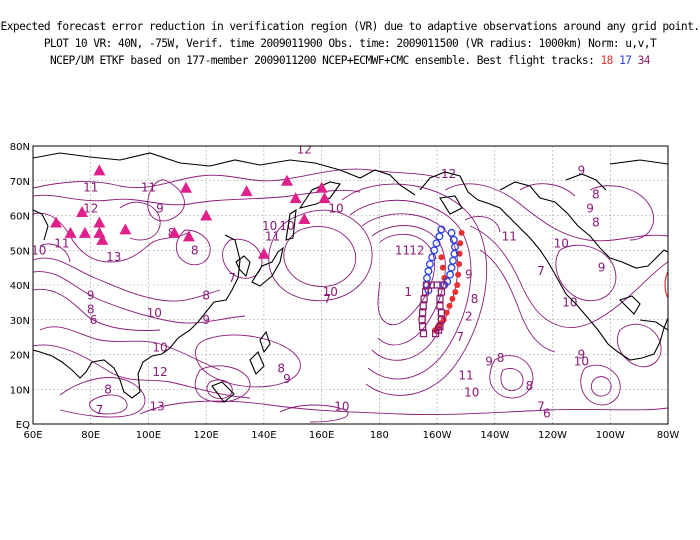 The width and height of the screenshot is (700, 540). I want to click on track-18-label: 18, so click(607, 60).